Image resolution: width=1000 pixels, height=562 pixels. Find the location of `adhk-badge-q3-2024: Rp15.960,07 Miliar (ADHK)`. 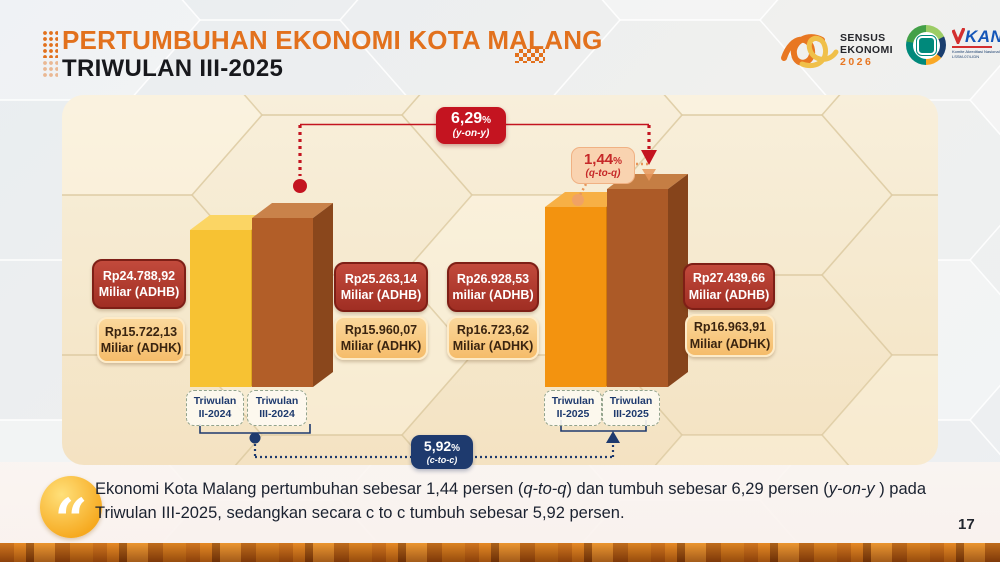

adhk-badge-q3-2024: Rp15.960,07 Miliar (ADHK) is located at coordinates (381, 338).